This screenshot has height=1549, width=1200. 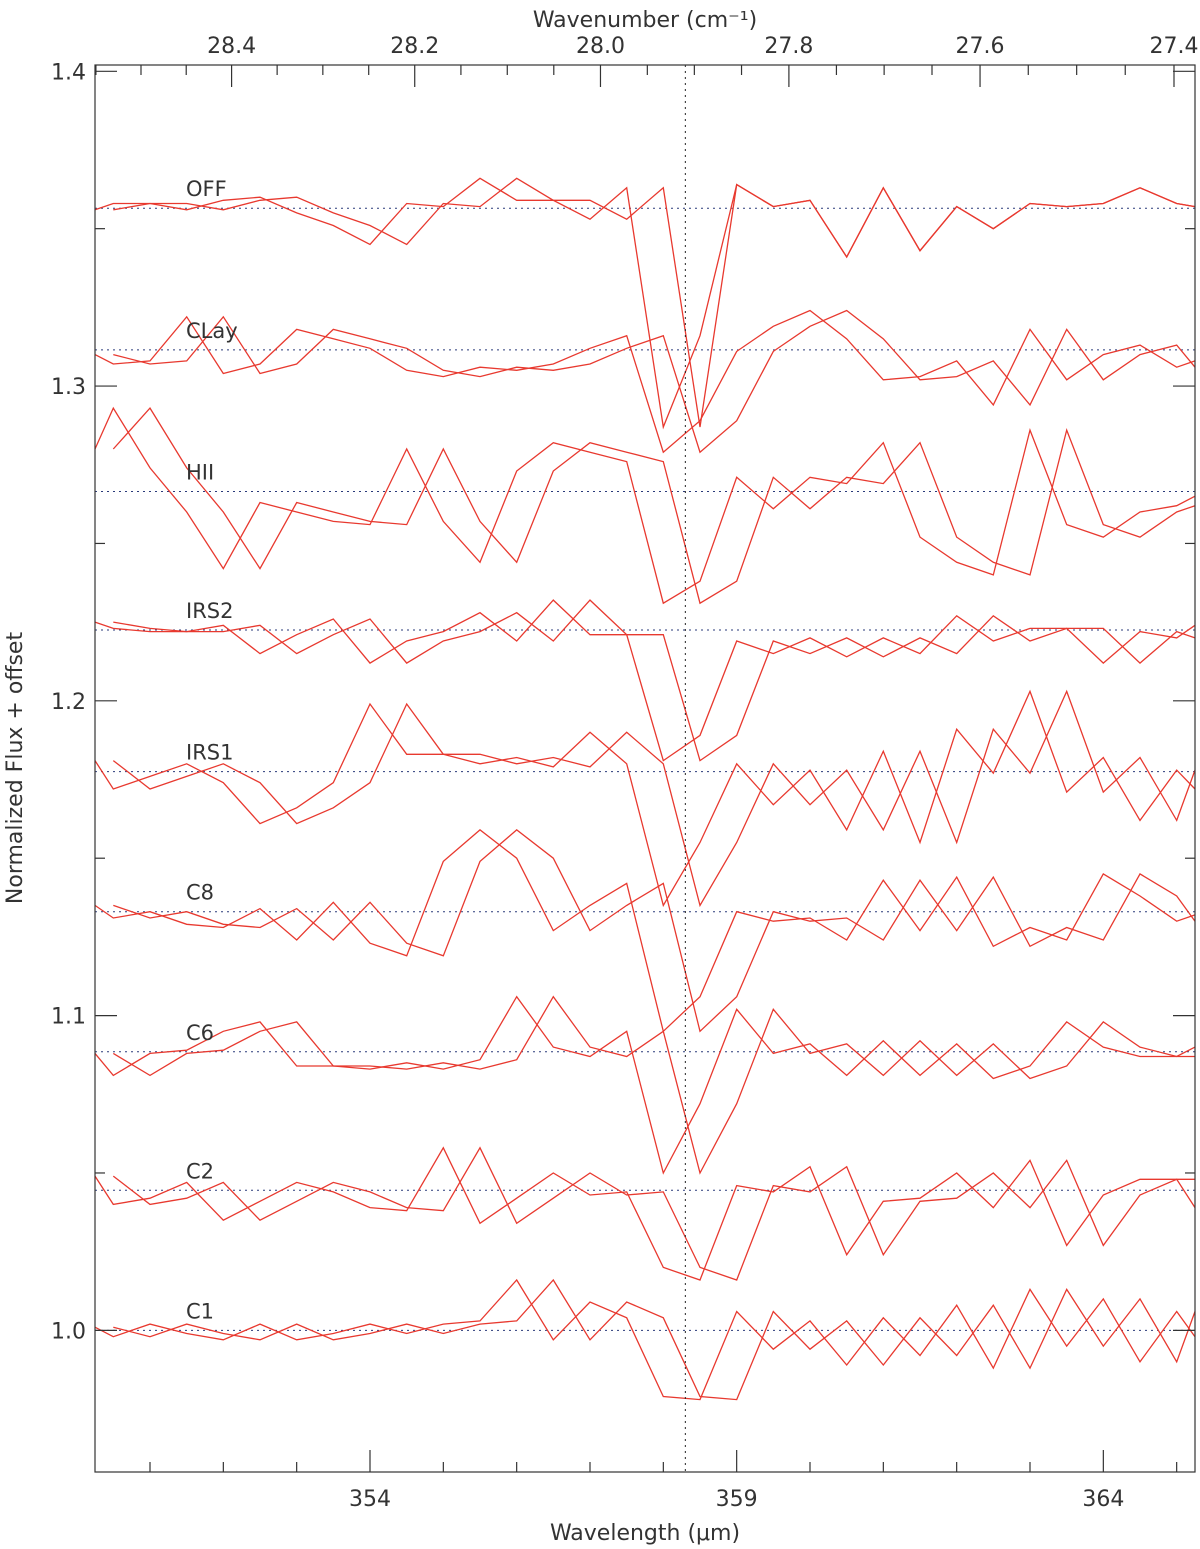 What do you see at coordinates (15, 768) in the screenshot?
I see `y-axis-title: Normalized Flux + offset` at bounding box center [15, 768].